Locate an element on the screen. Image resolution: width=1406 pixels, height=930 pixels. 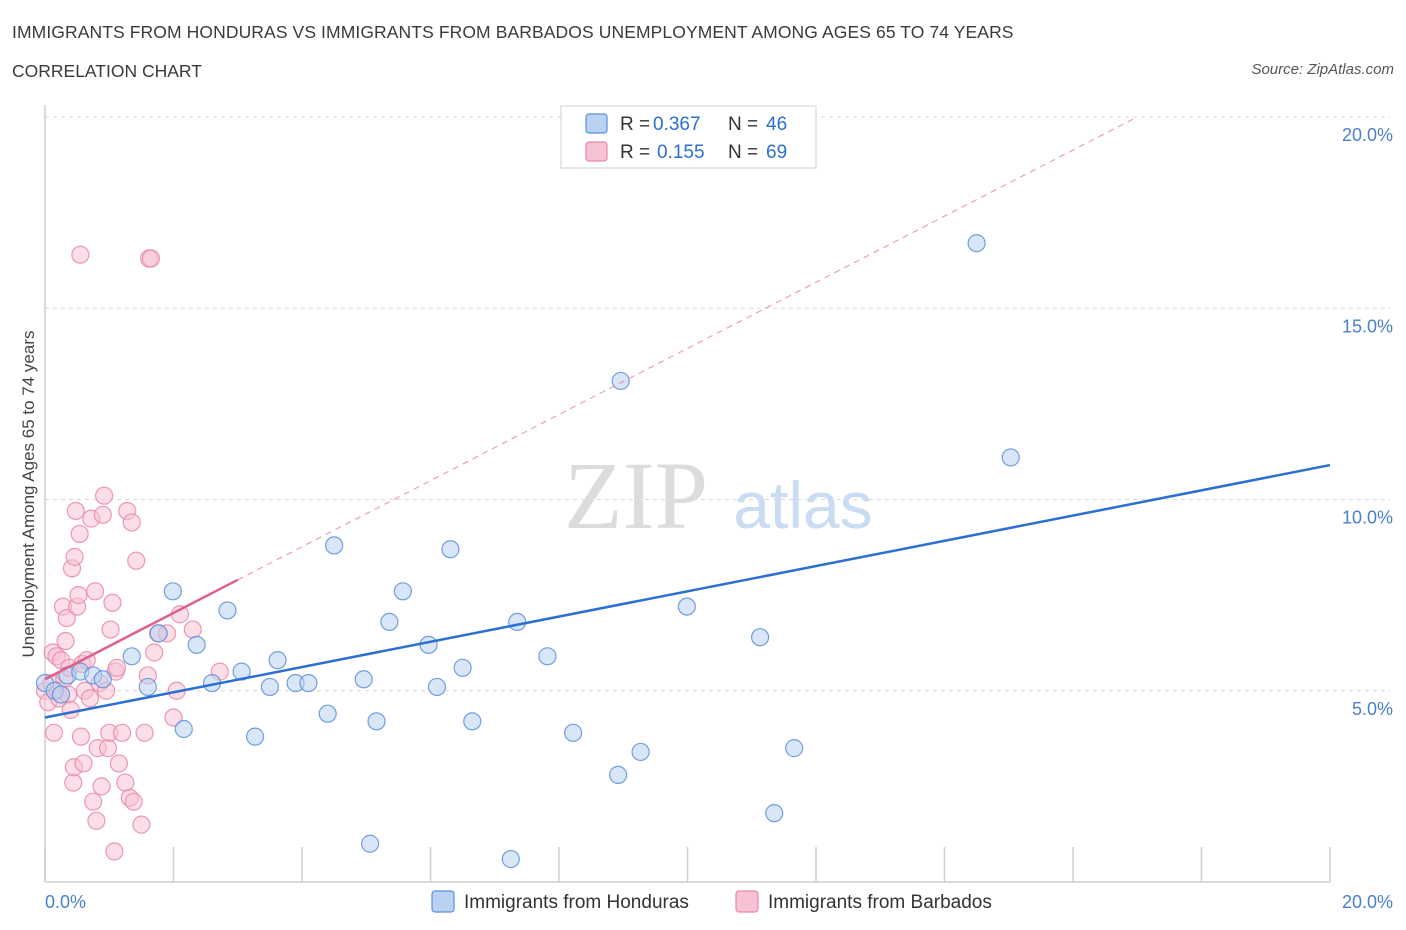
x-tick-labels: 0.0% 20.0% is located at coordinates (719, 902).